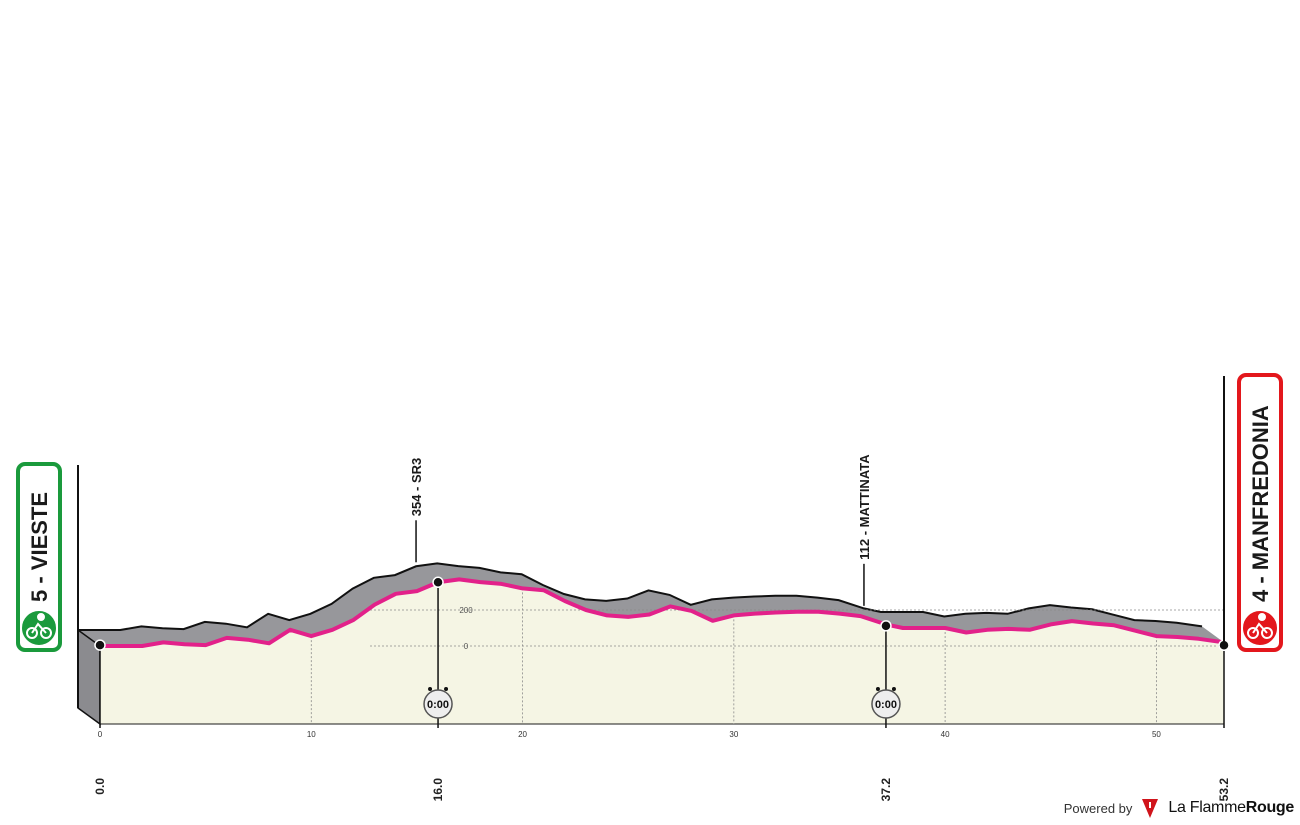  I want to click on point-name-label: 112 - MATTINATA, so click(864, 507).